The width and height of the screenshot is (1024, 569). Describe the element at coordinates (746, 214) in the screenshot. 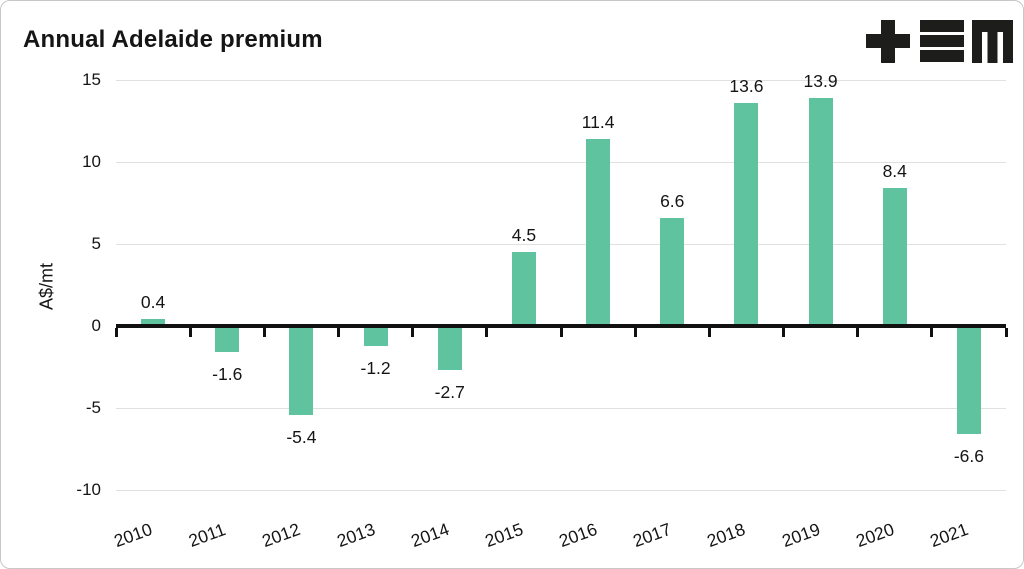

I see `bar-2018` at that location.